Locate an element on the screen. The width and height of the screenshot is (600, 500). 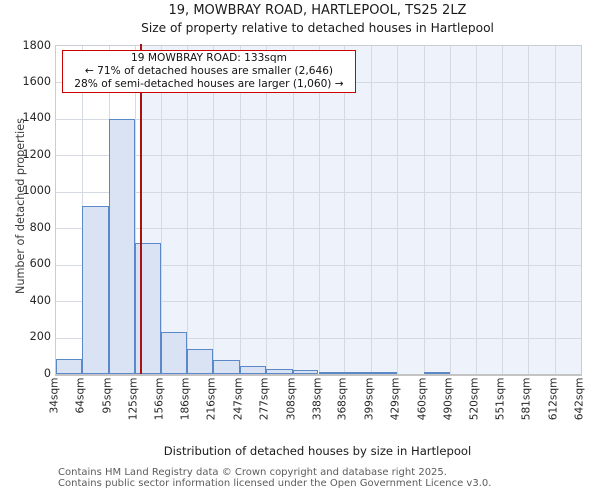
x-tick-label: 34sqm is located at coordinates (54, 395).